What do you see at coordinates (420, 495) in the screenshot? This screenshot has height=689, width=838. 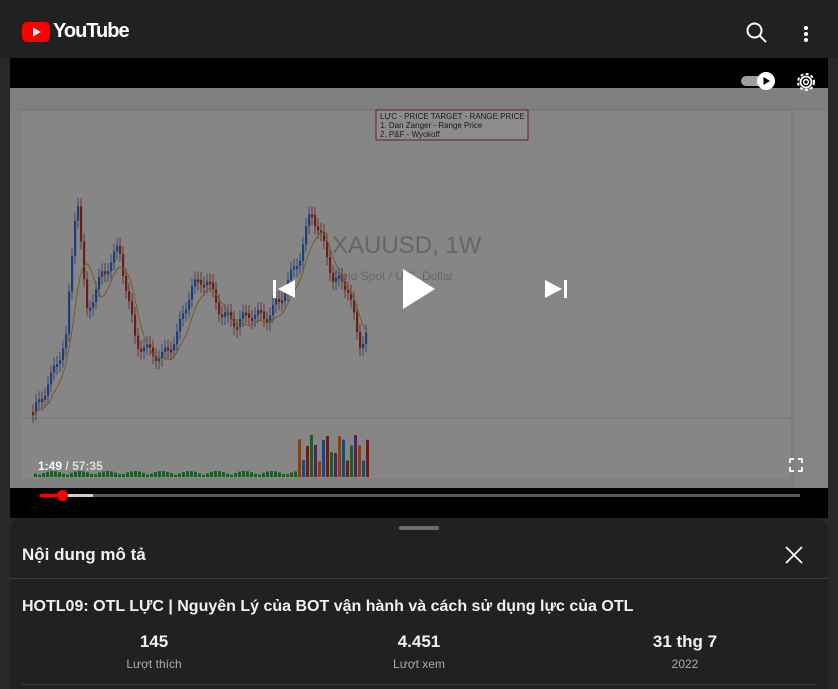 I see `progress-bar` at bounding box center [420, 495].